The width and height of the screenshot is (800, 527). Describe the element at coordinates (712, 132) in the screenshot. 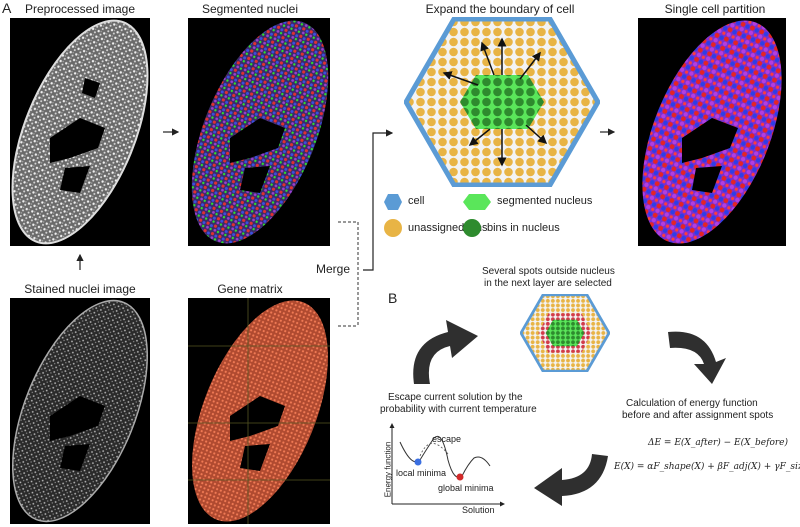

I see `single-cell-partition-image` at that location.